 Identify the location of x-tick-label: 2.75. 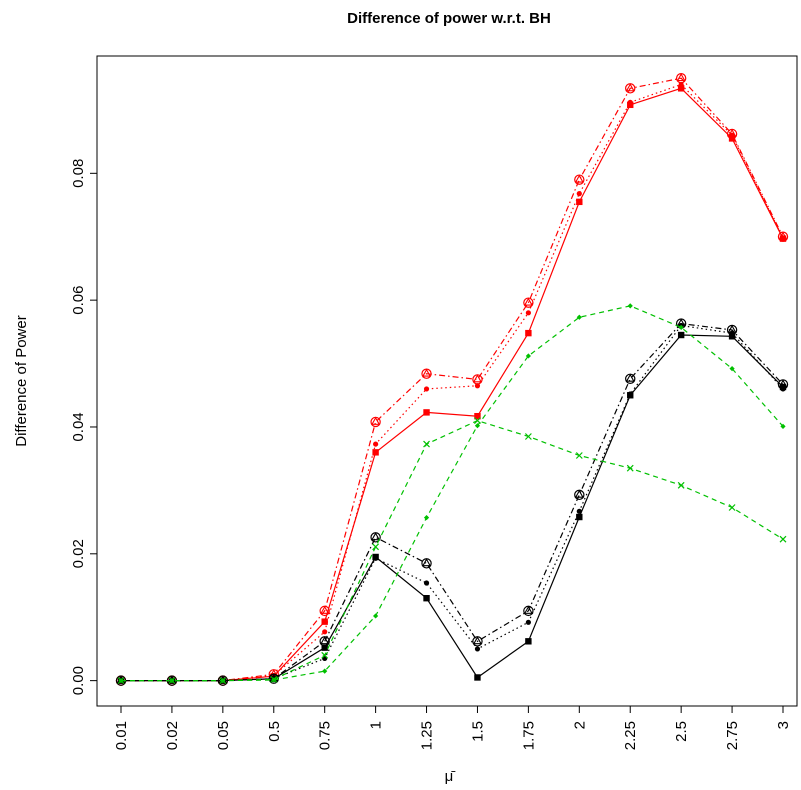
(732, 735).